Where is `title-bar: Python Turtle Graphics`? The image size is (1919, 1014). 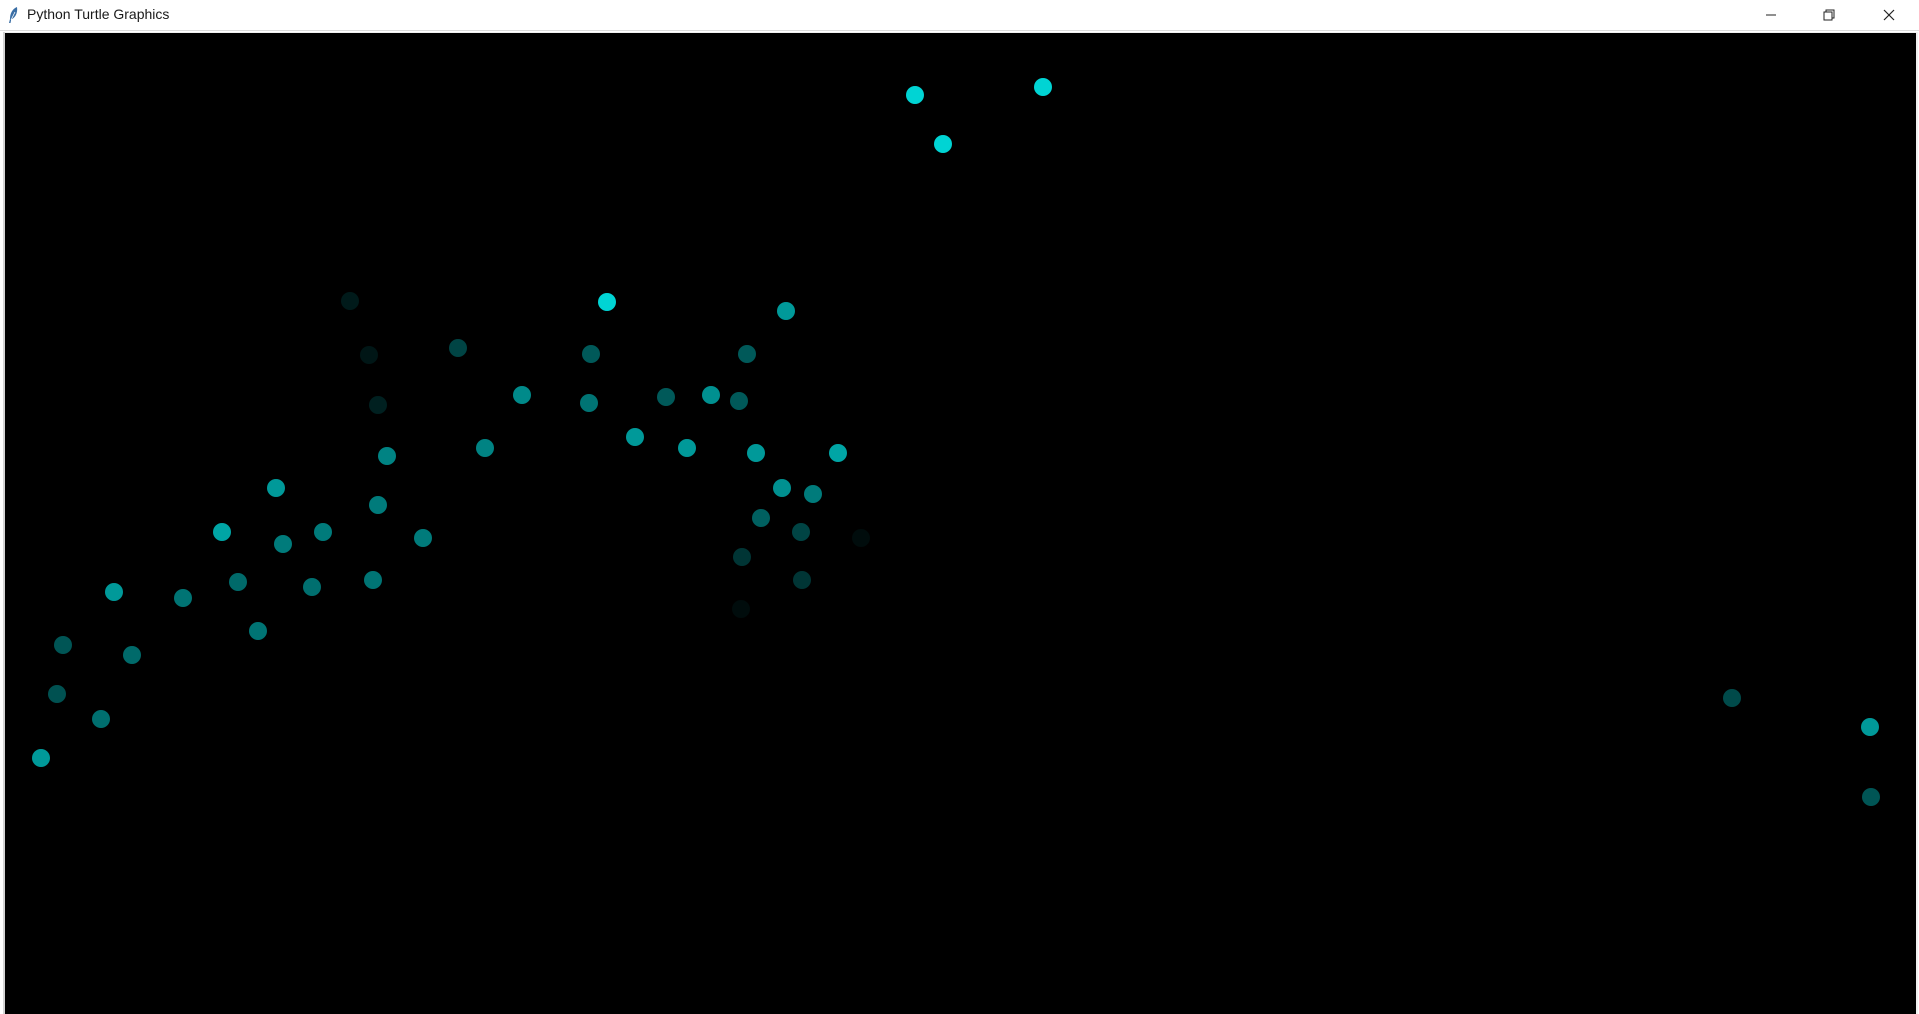 title-bar: Python Turtle Graphics is located at coordinates (959, 15).